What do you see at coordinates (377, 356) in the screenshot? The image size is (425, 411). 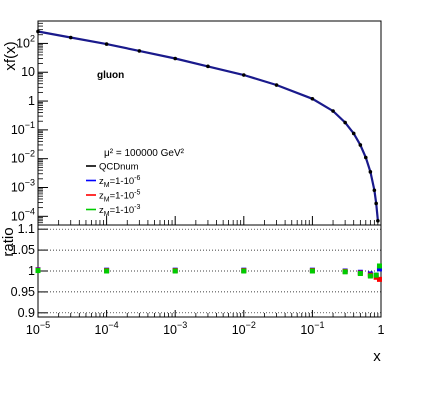 I see `x-axis-title: x` at bounding box center [377, 356].